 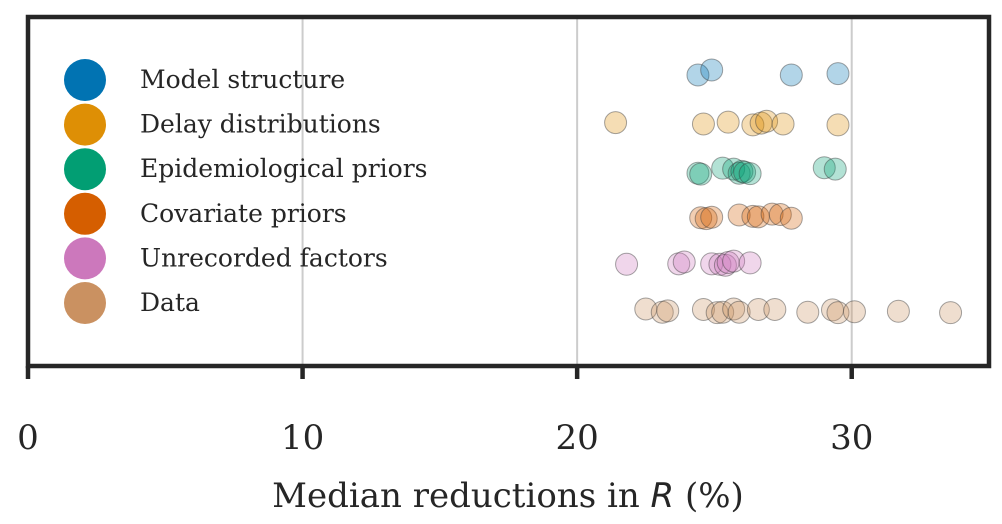 What do you see at coordinates (243, 213) in the screenshot?
I see `legend-label: Covariate priors` at bounding box center [243, 213].